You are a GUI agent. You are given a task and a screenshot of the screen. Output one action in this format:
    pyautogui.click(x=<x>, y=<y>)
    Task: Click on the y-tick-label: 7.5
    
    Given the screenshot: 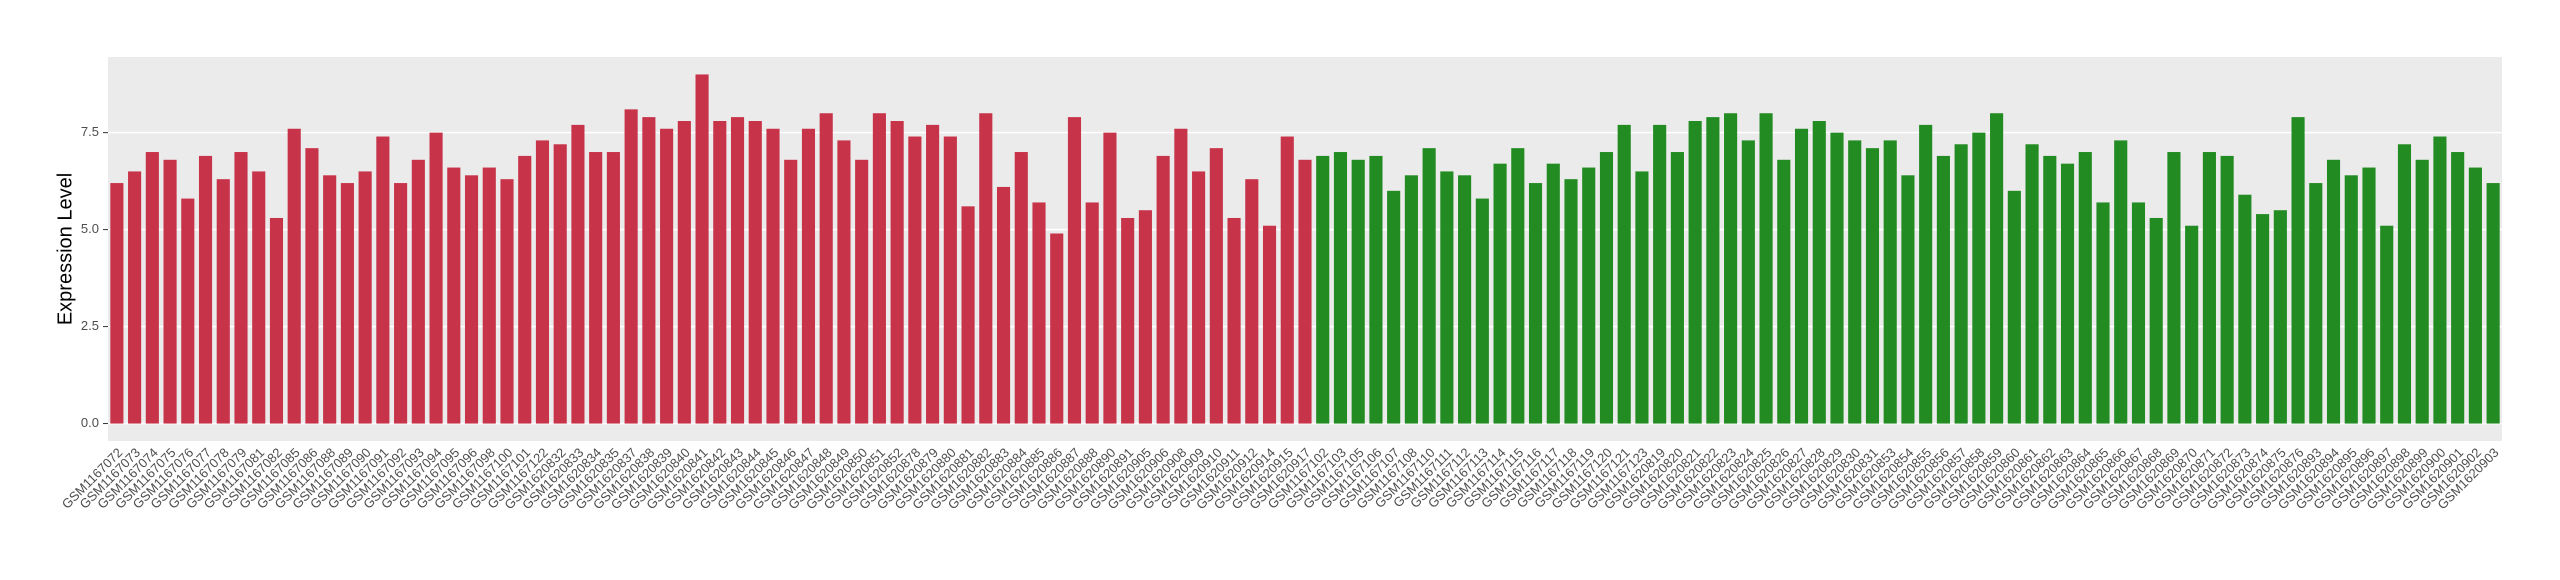 What is the action you would take?
    pyautogui.click(x=90, y=131)
    